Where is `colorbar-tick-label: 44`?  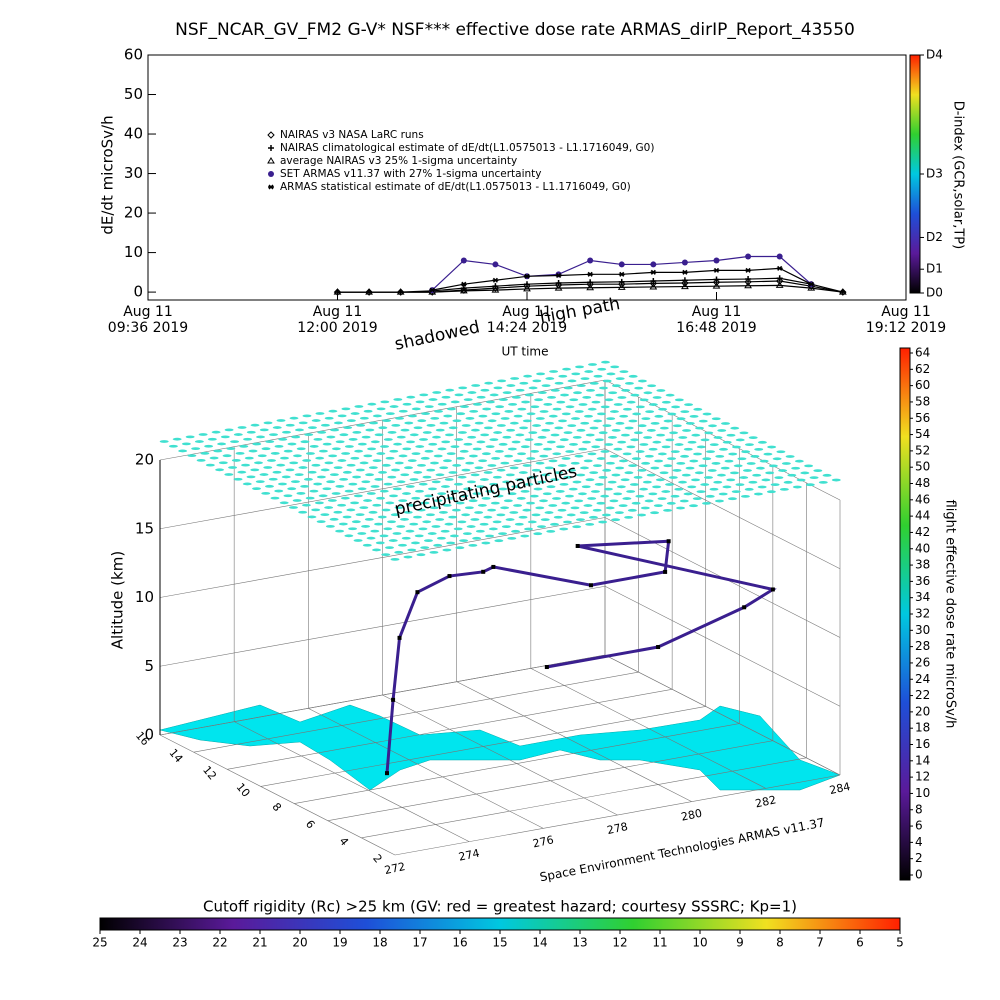
colorbar-tick-label: 44 is located at coordinates (922, 516).